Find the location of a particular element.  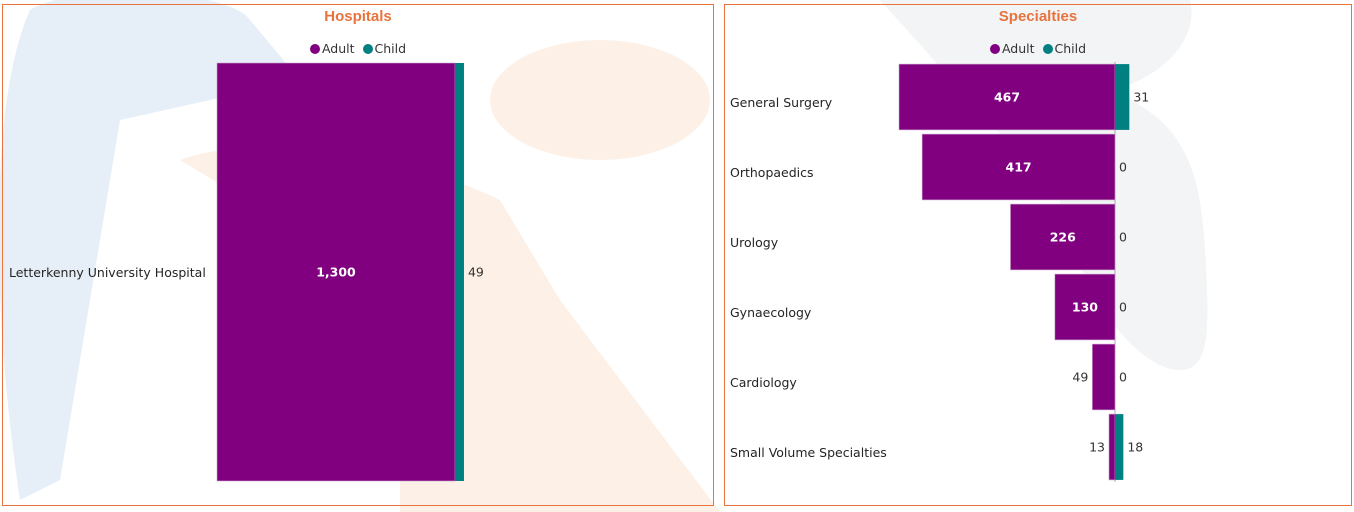

data-label-adult: 13 is located at coordinates (1097, 447).